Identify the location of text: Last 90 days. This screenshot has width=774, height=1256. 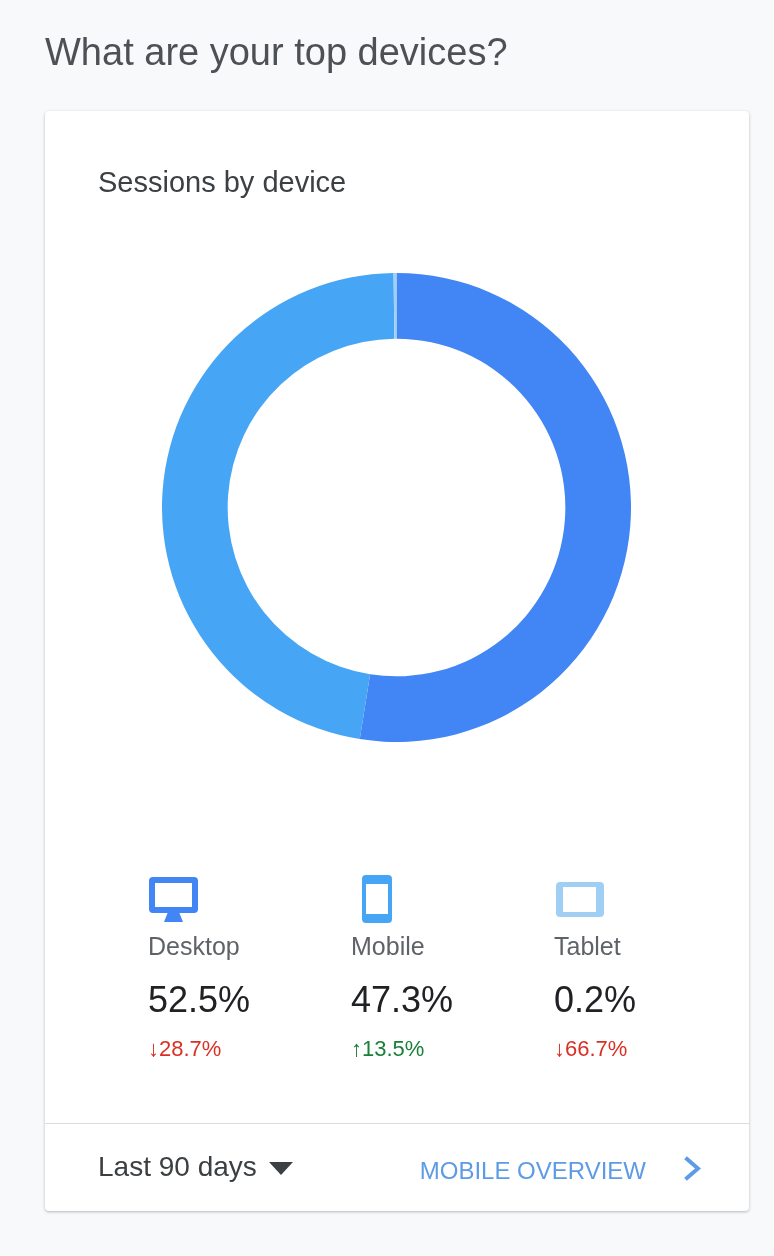
(177, 1167).